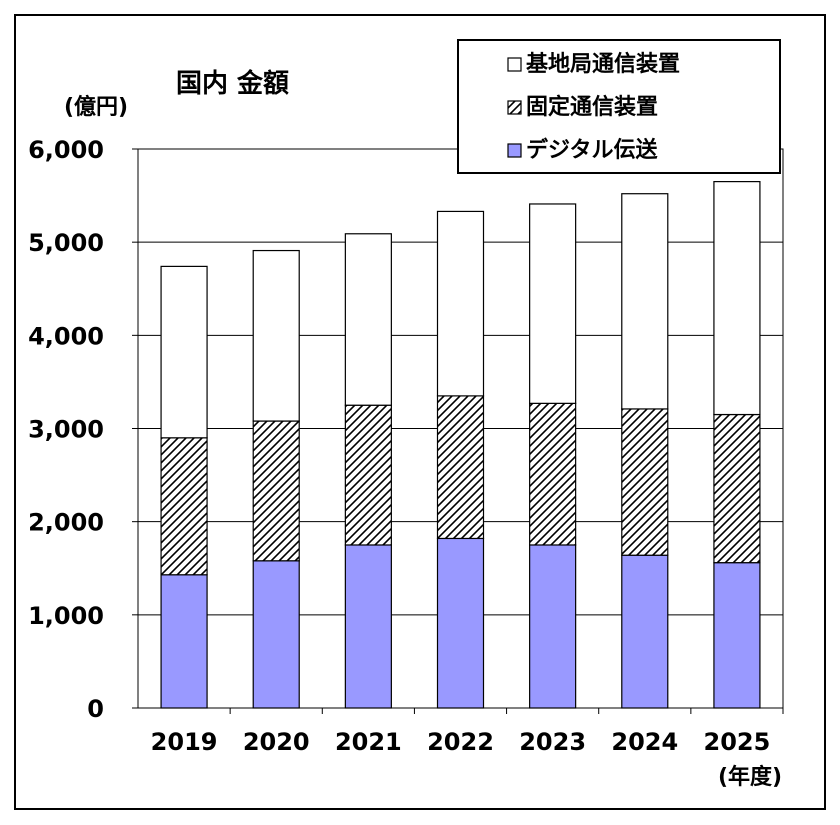  Describe the element at coordinates (66, 616) in the screenshot. I see `y-tick-label: 1,000` at that location.